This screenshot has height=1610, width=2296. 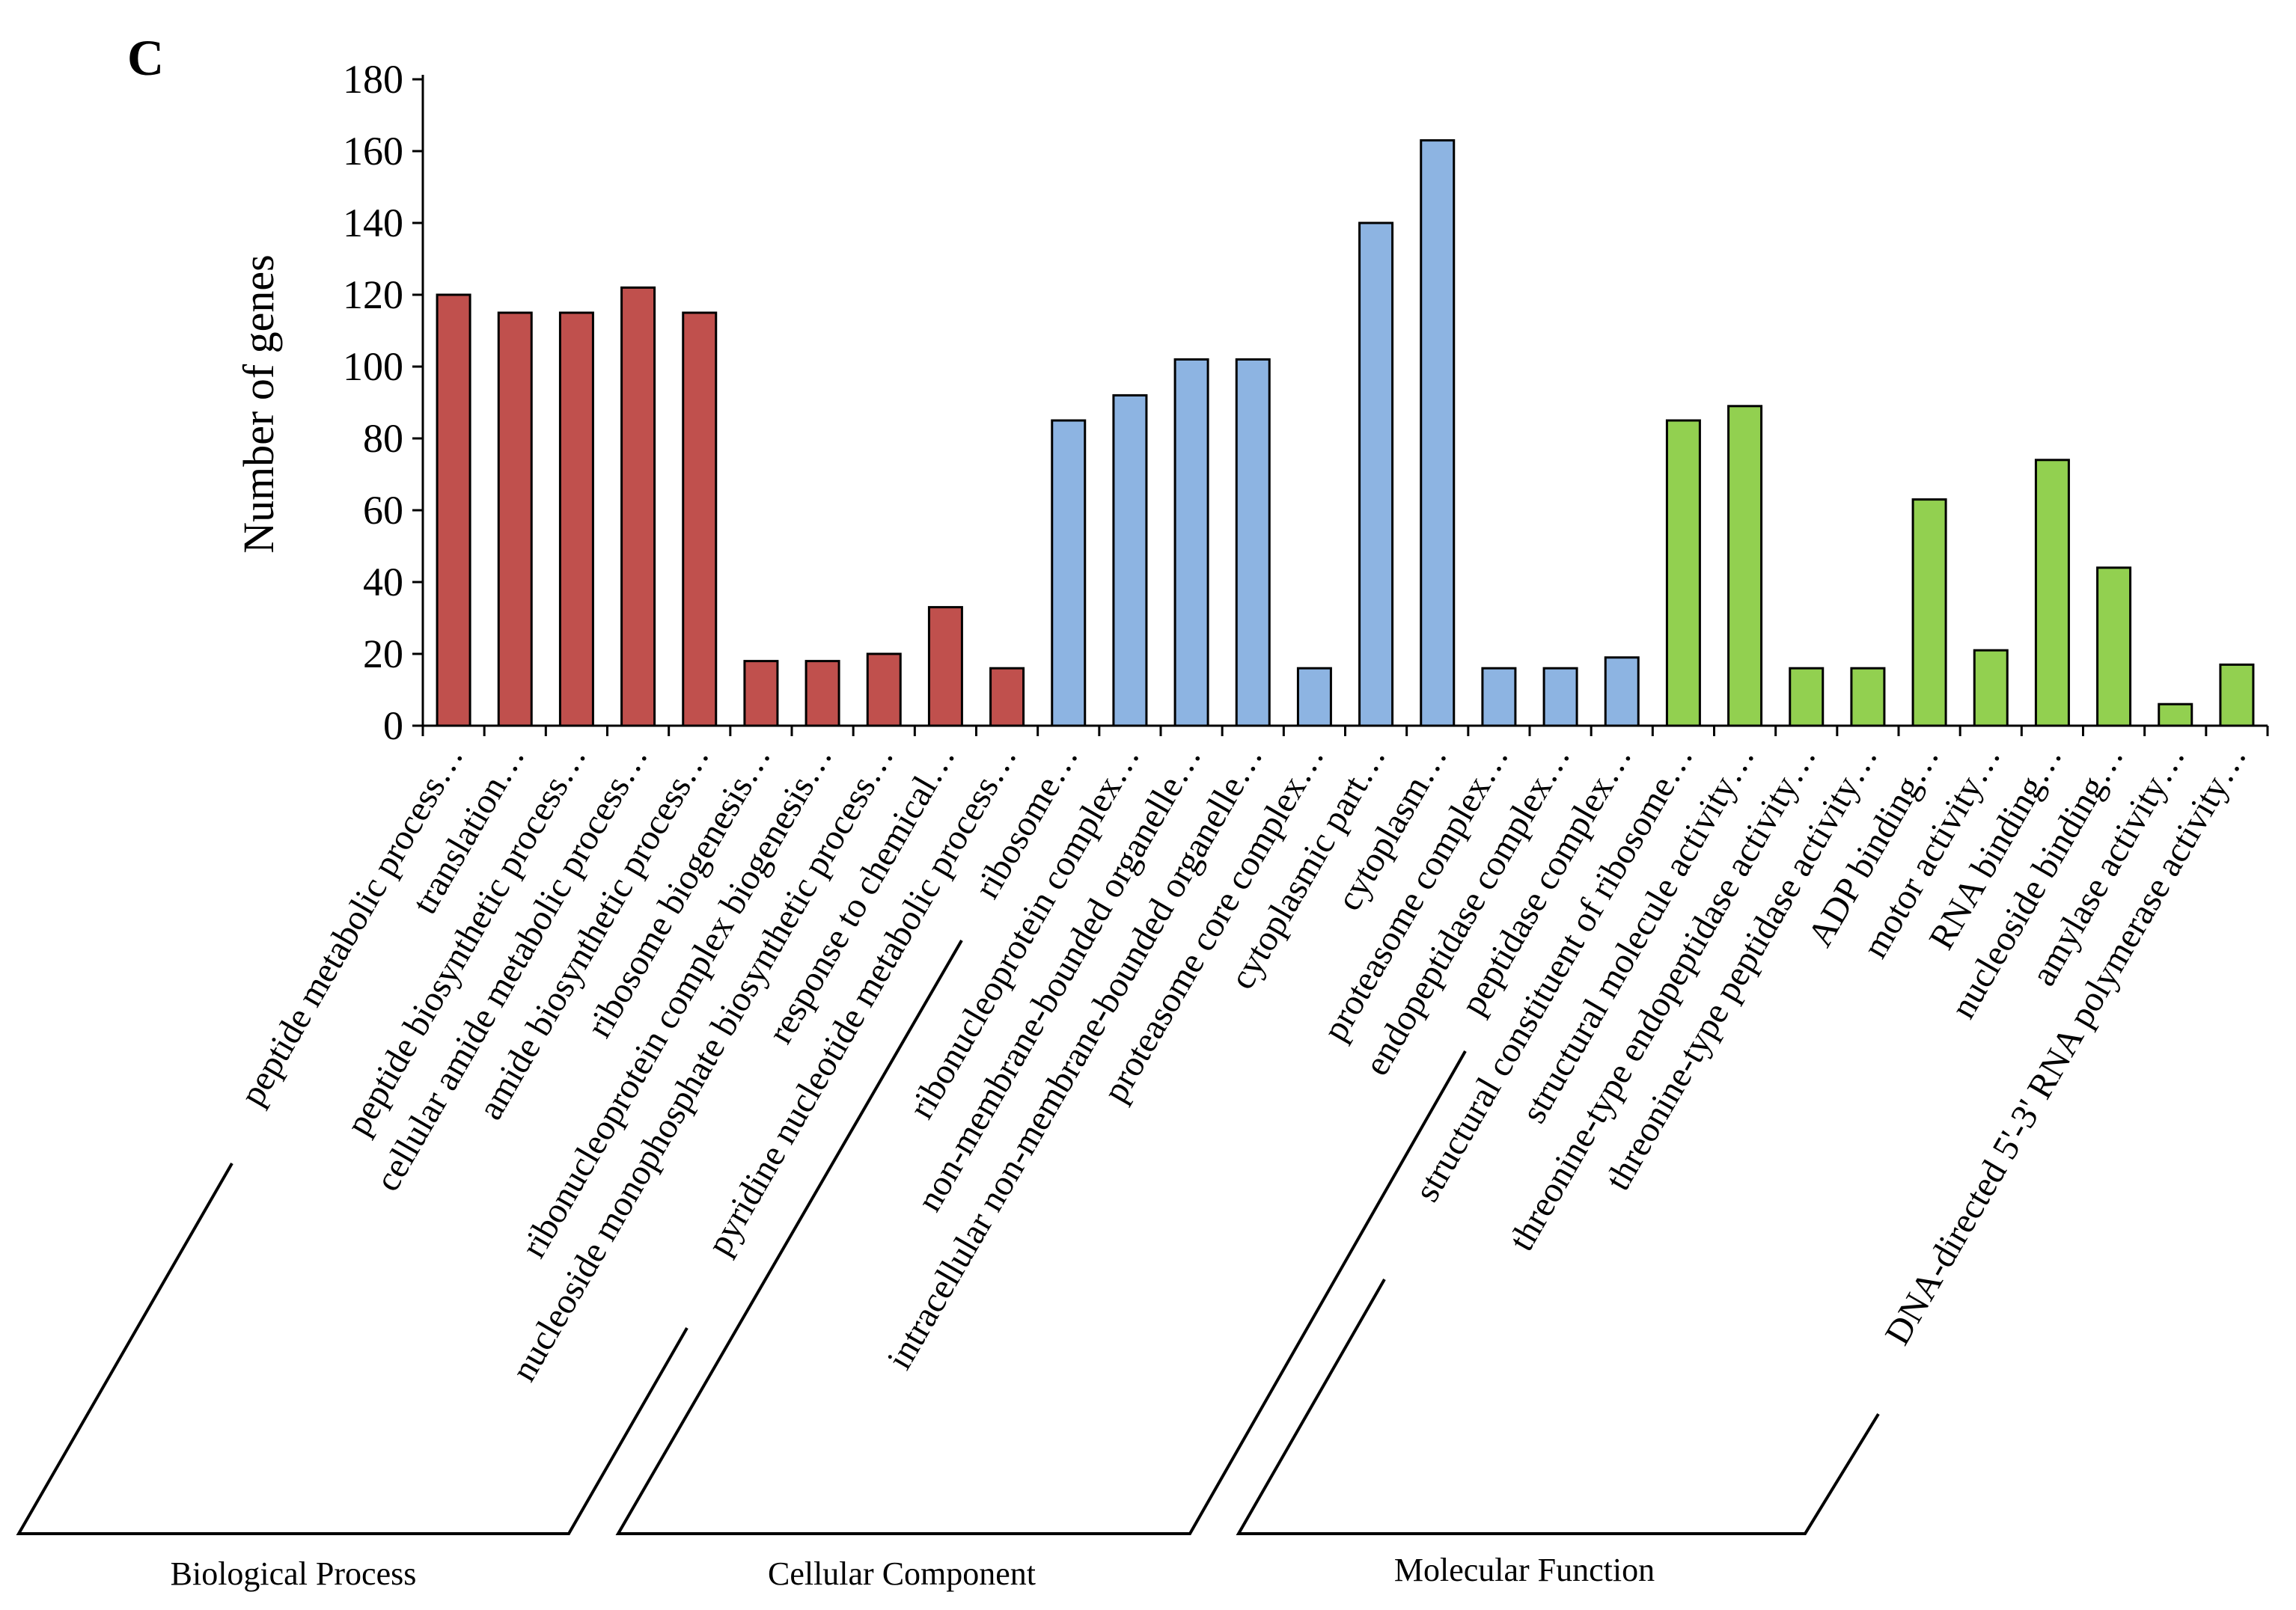 I want to click on y-tick-label: 180, so click(x=373, y=79).